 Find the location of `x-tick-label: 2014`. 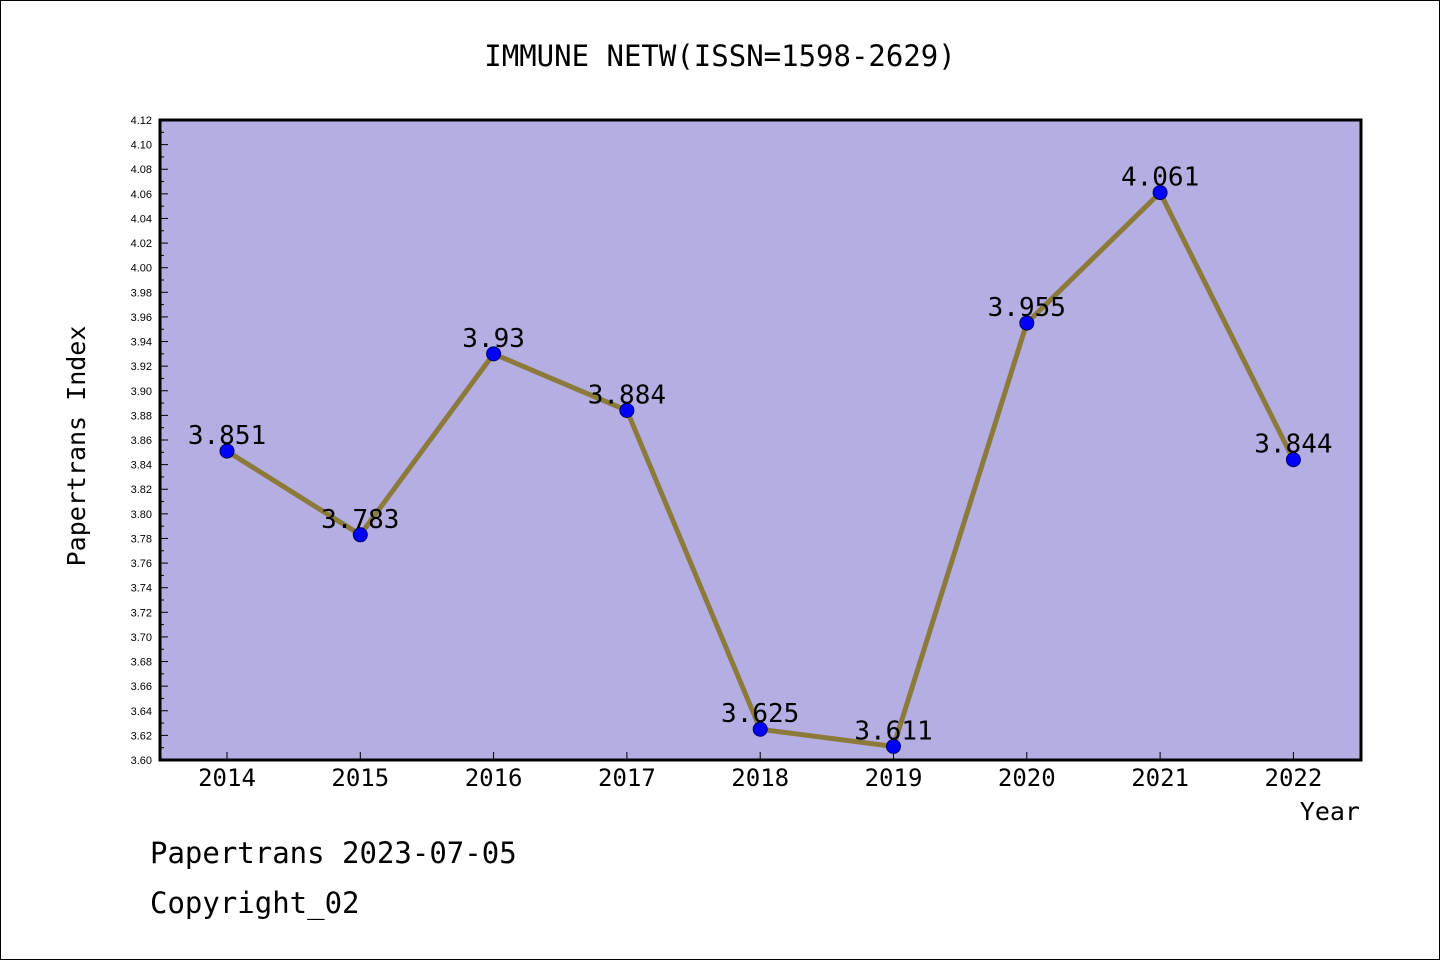

x-tick-label: 2014 is located at coordinates (227, 778).